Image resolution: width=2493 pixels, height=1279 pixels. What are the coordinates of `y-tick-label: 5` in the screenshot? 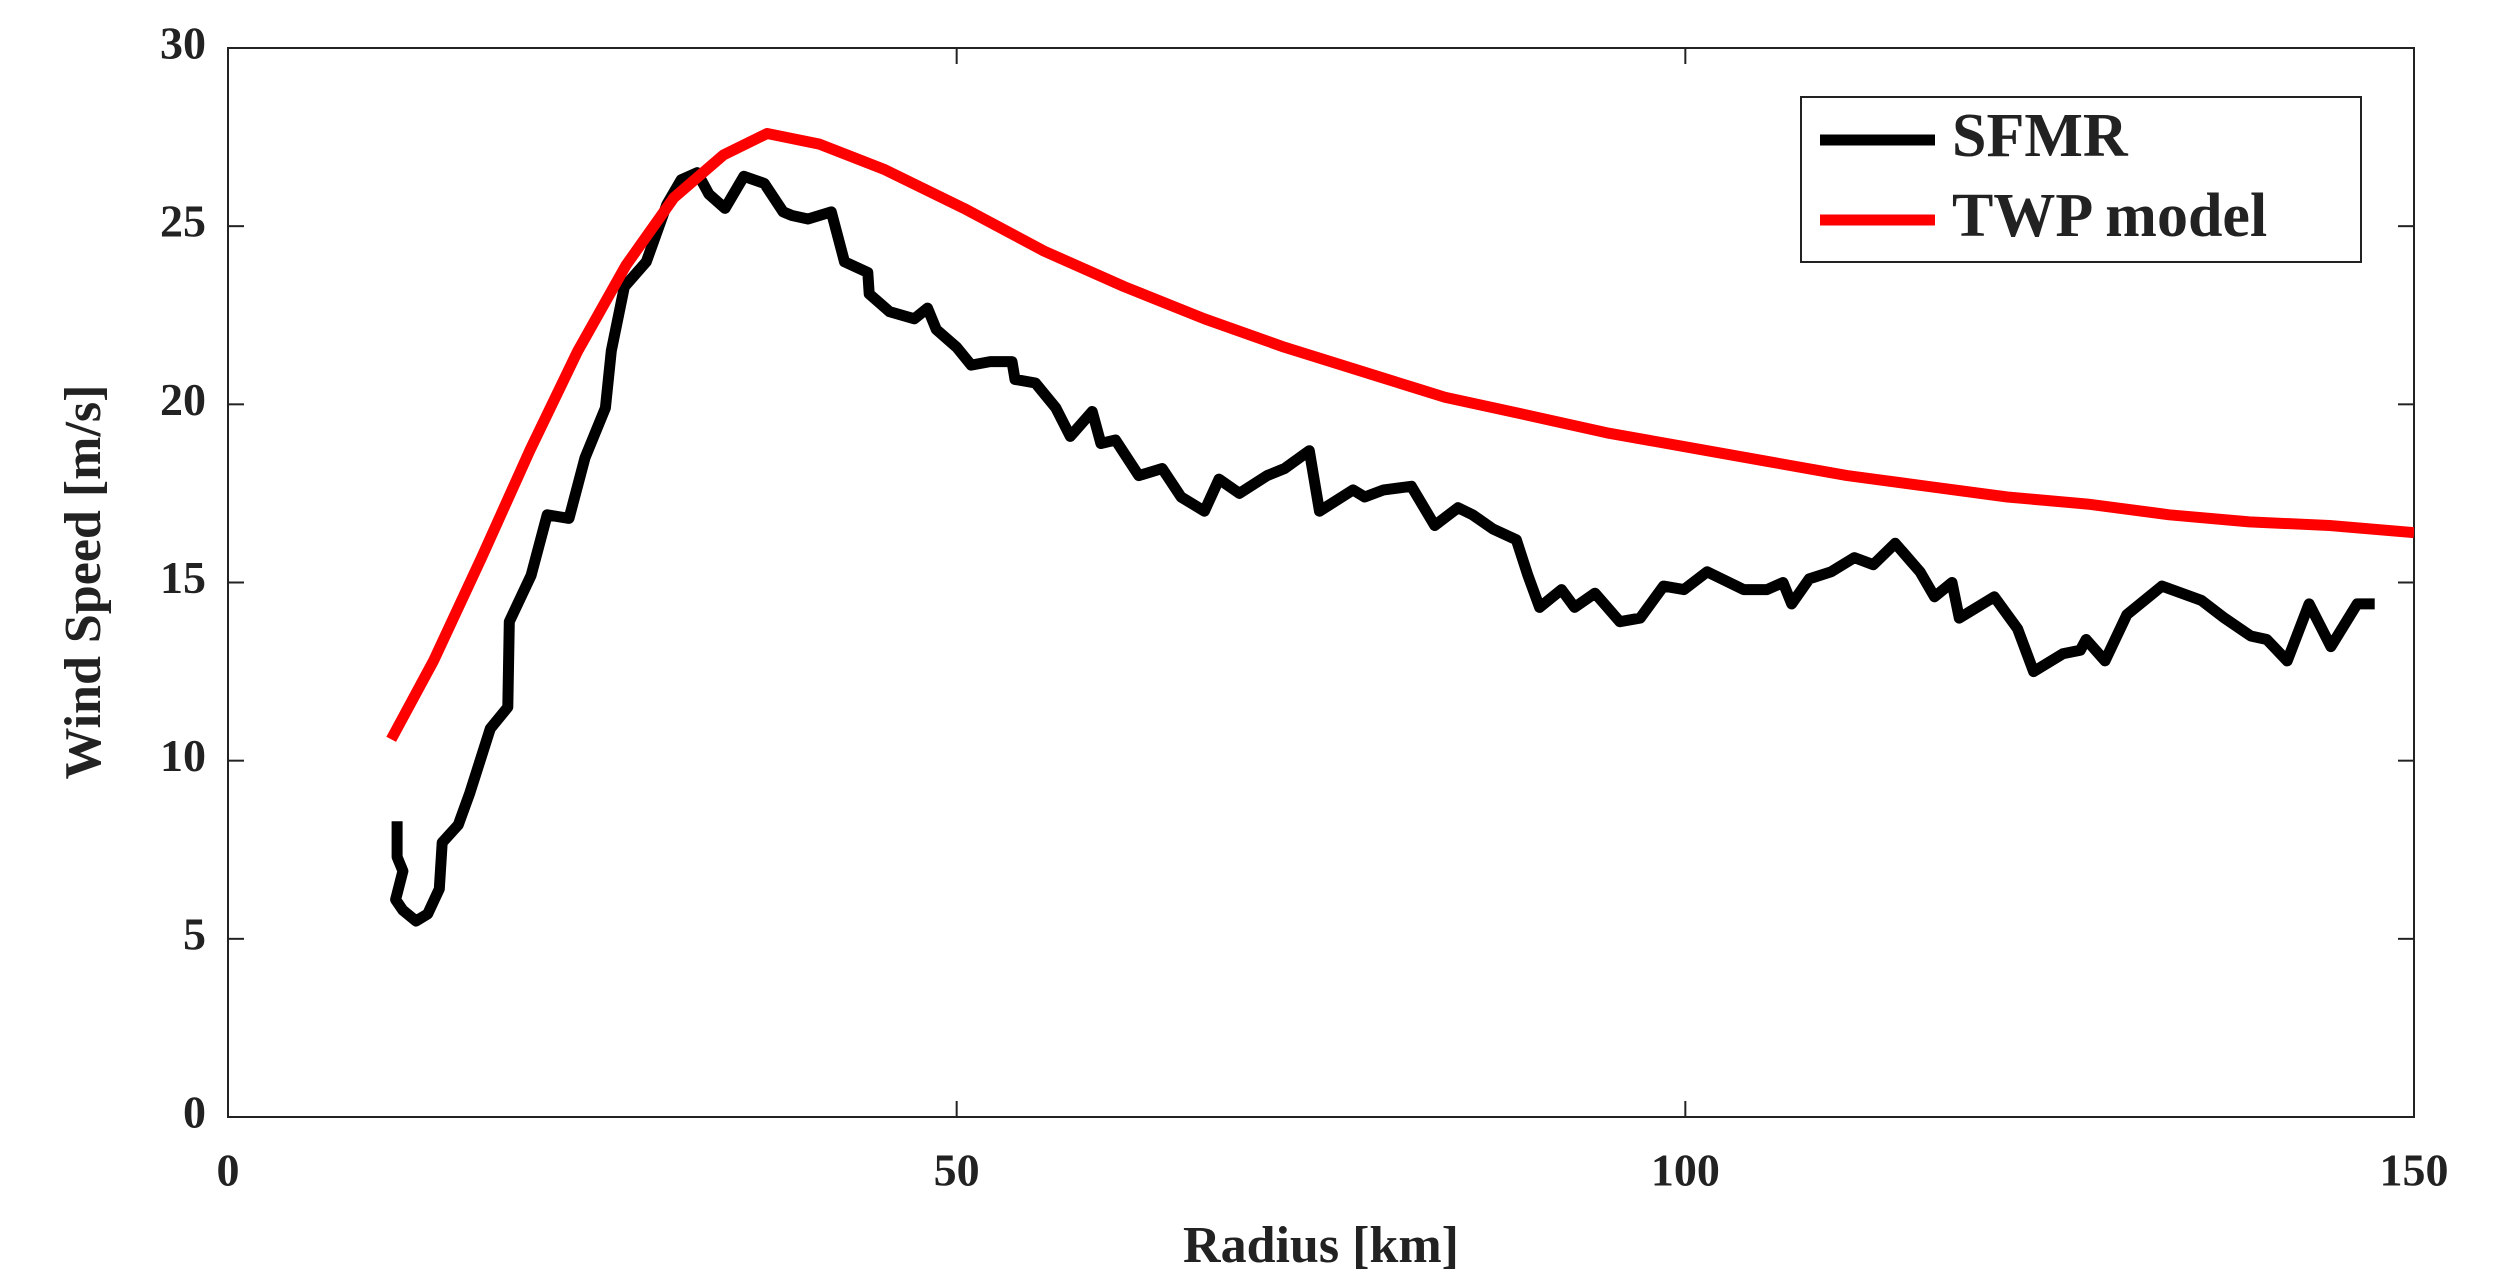 It's located at (194, 933).